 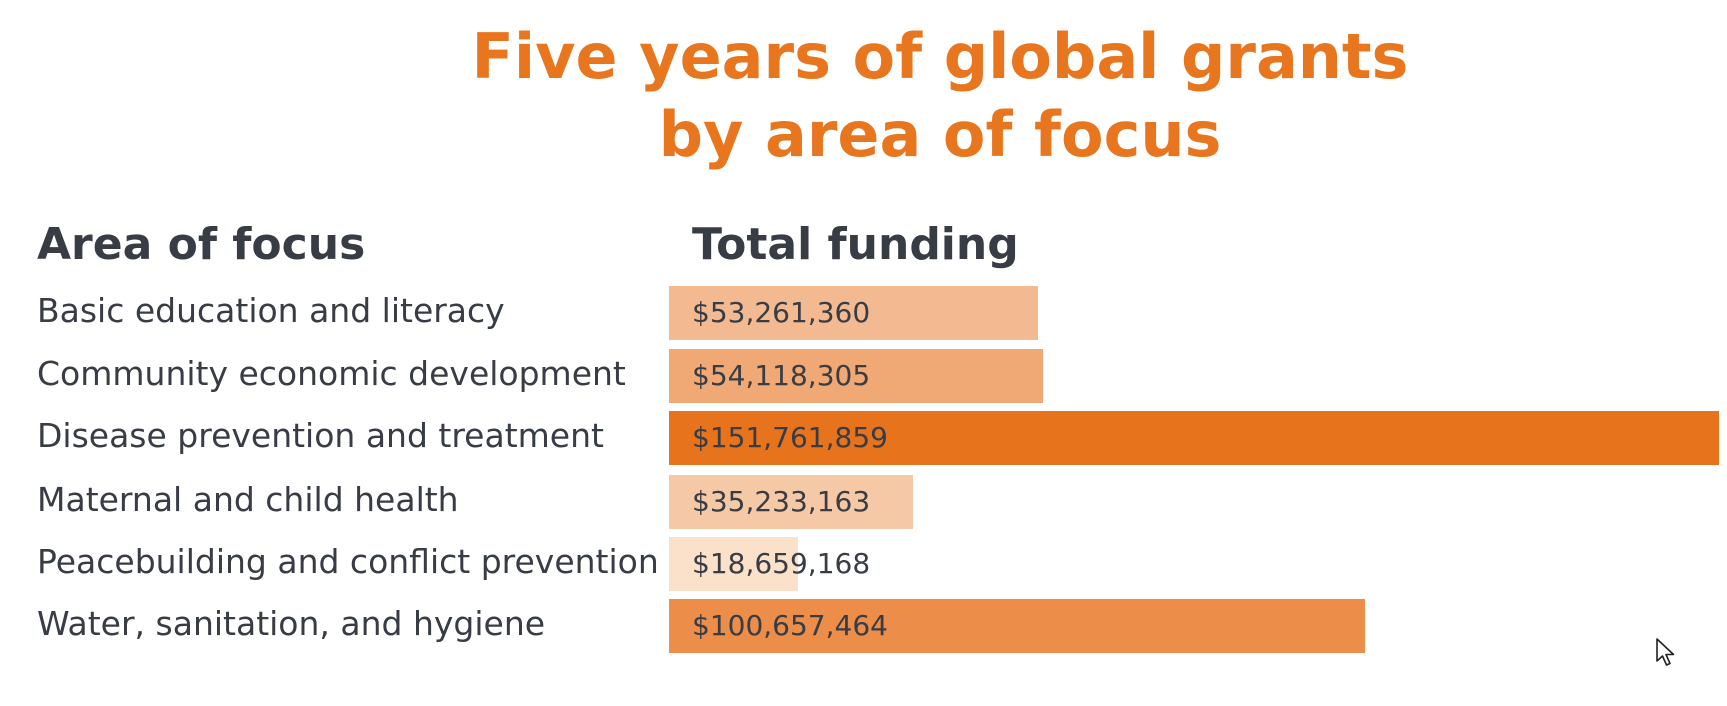 I want to click on category-label: Disease prevention and treatment, so click(x=320, y=435).